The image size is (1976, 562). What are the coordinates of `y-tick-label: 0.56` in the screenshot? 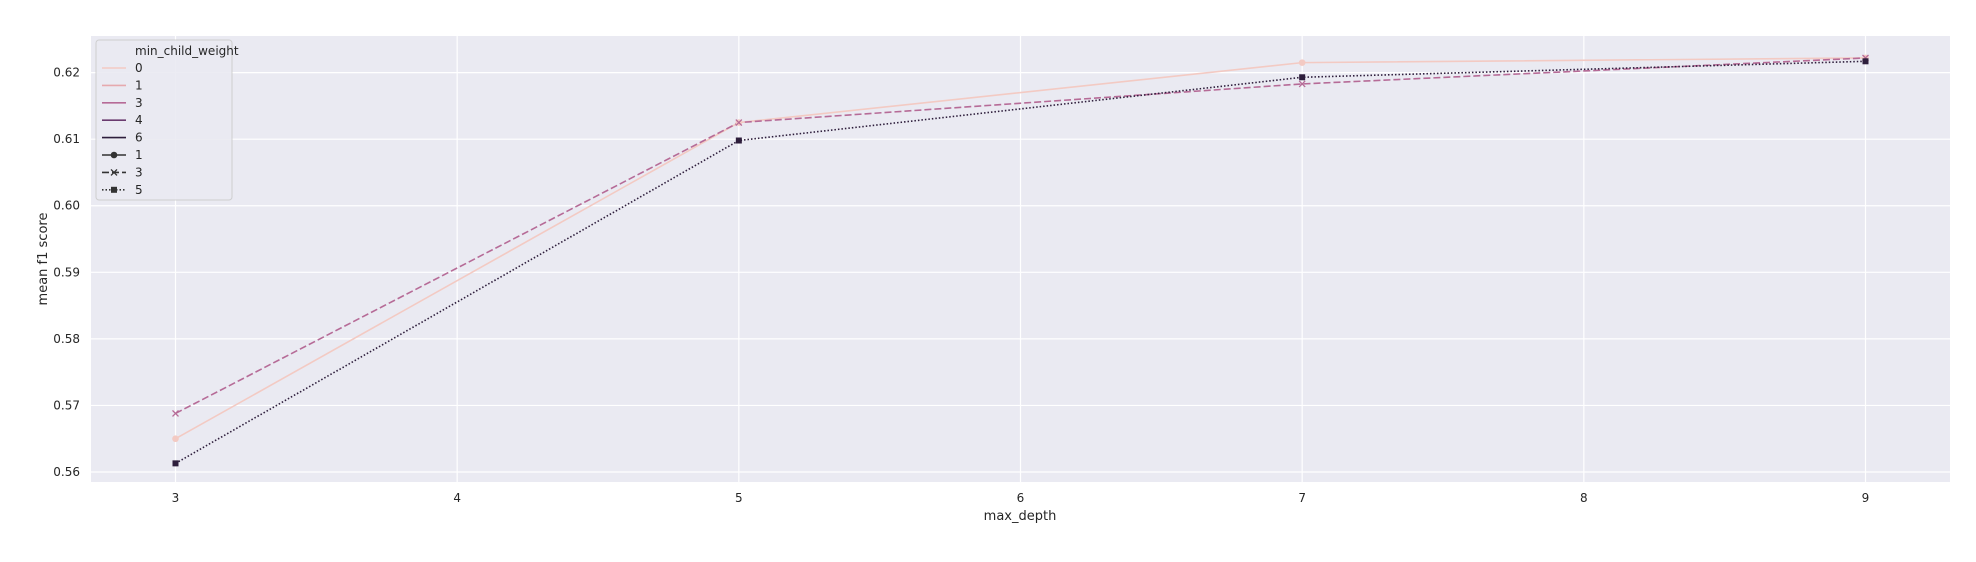 It's located at (66, 472).